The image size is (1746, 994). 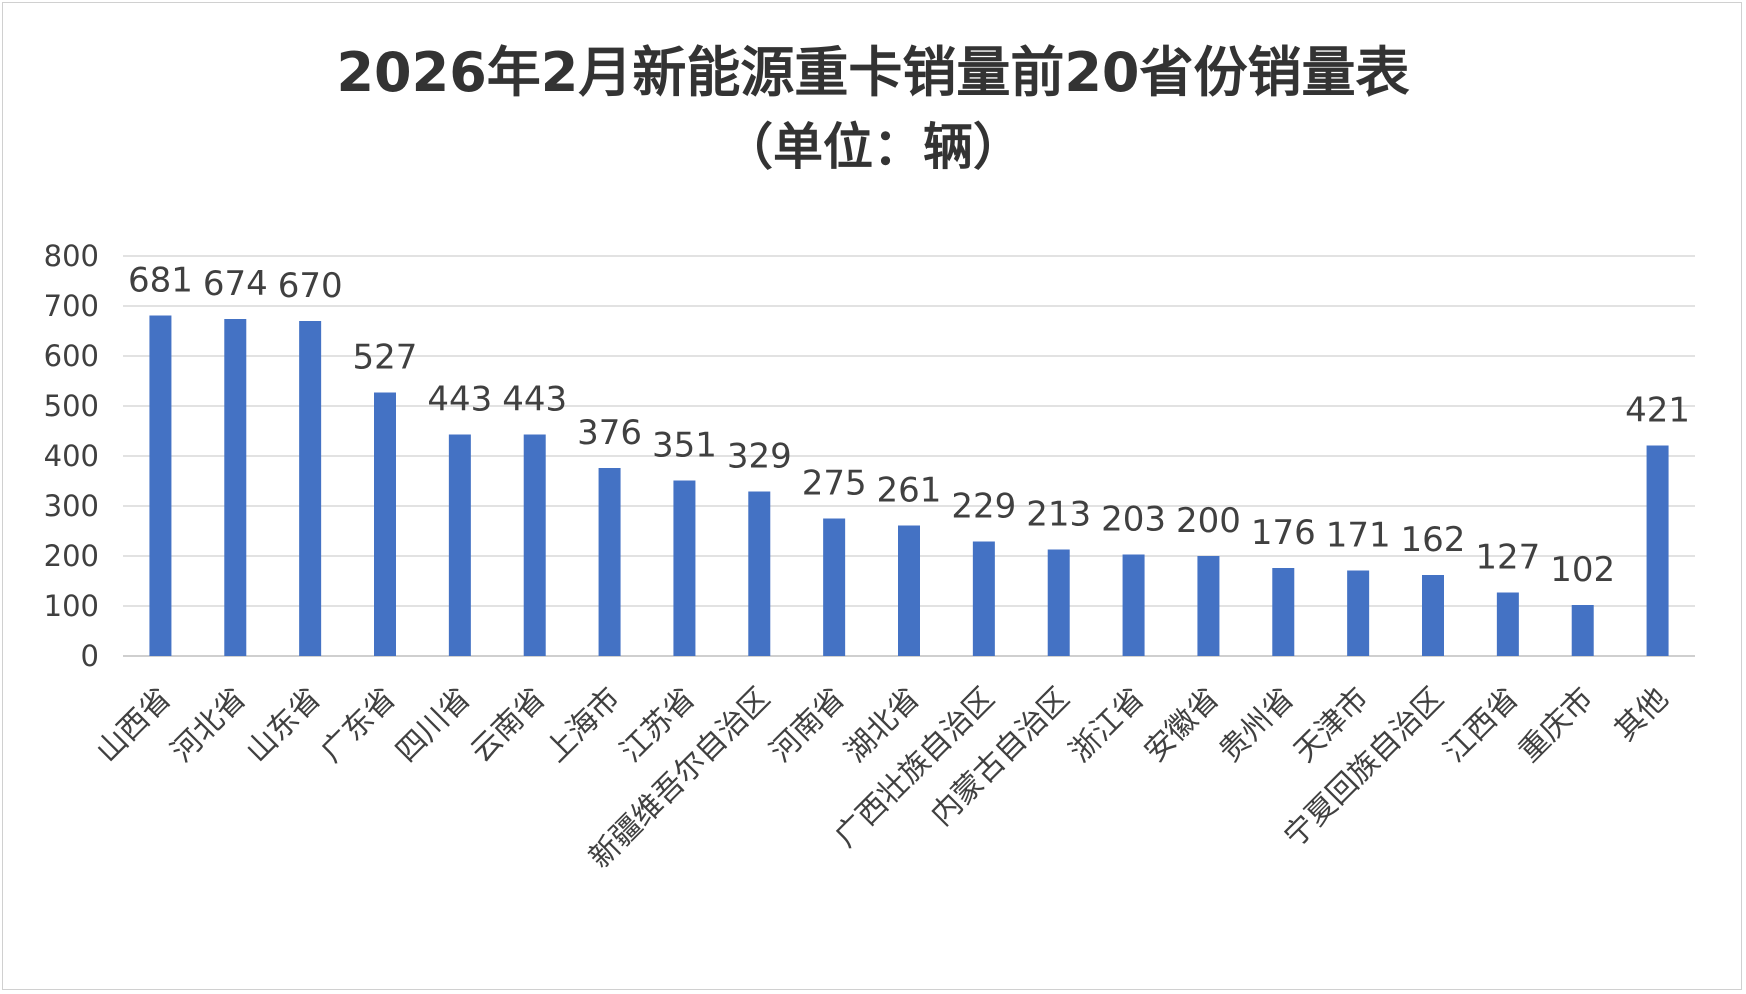 What do you see at coordinates (1257, 725) in the screenshot?
I see `category-label: 贵州省` at bounding box center [1257, 725].